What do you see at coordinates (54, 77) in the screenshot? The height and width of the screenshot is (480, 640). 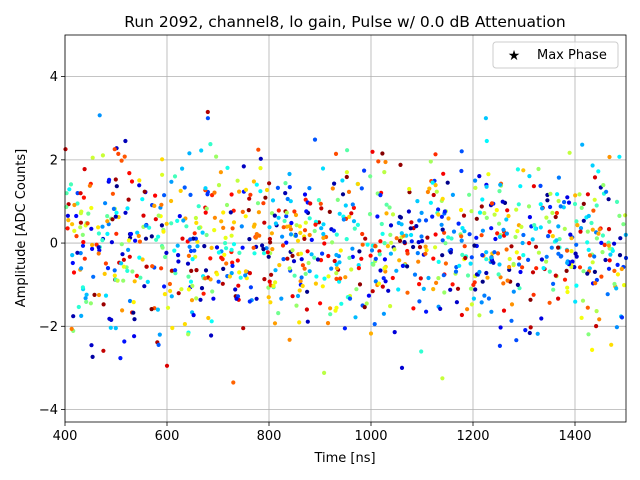 I see `y-tick-label: 4` at bounding box center [54, 77].